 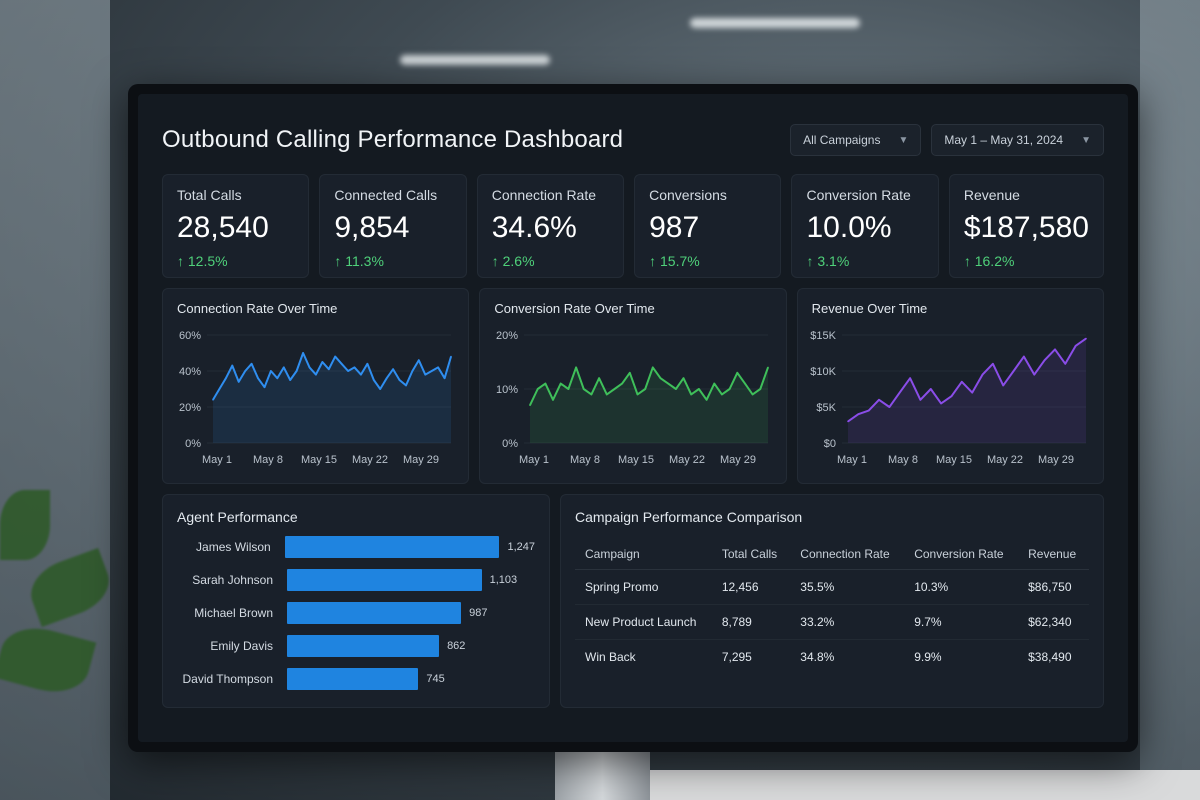 I want to click on chart-title: Conversion Rate Over Time, so click(x=574, y=308).